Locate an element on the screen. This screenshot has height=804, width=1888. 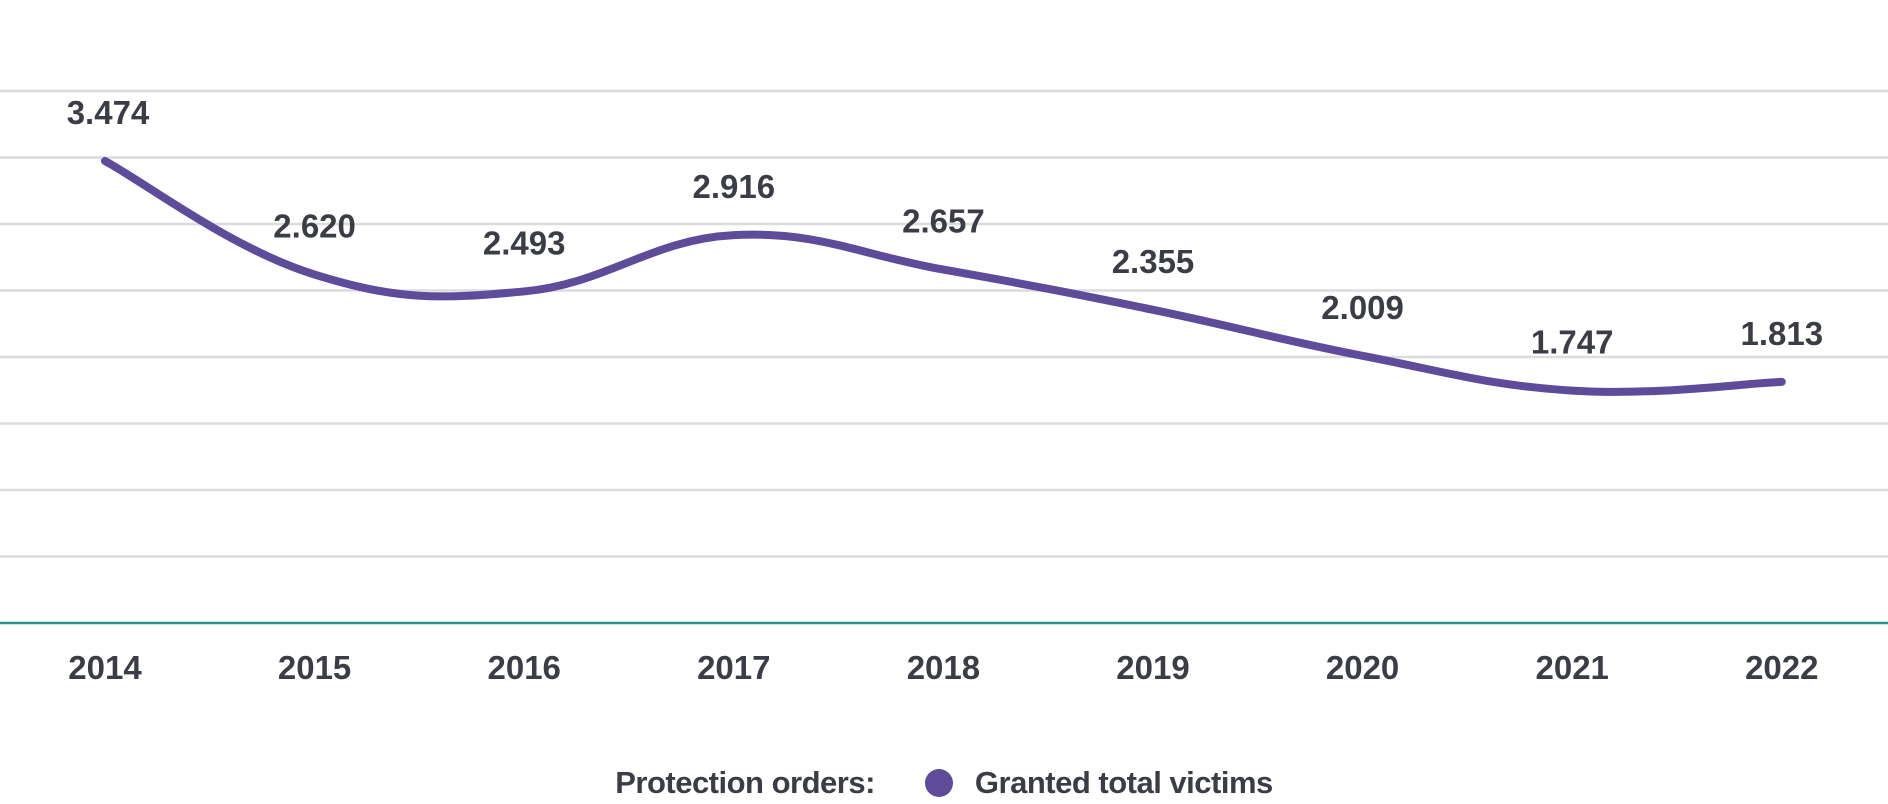
data-label: 2.009 is located at coordinates (1362, 307).